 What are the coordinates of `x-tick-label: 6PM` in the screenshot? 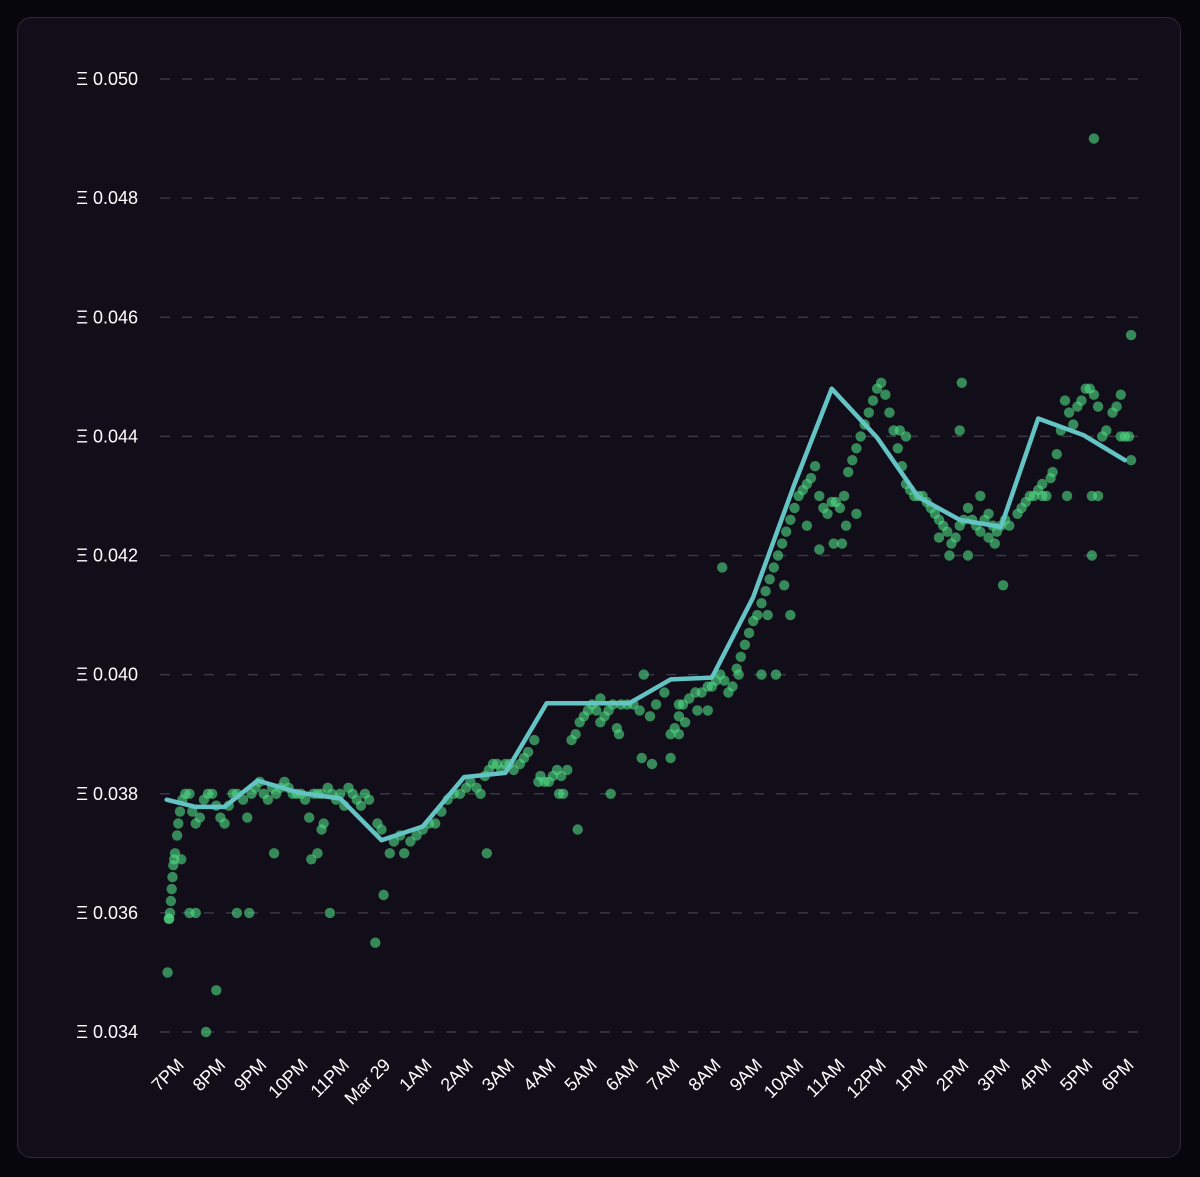 It's located at (1117, 1075).